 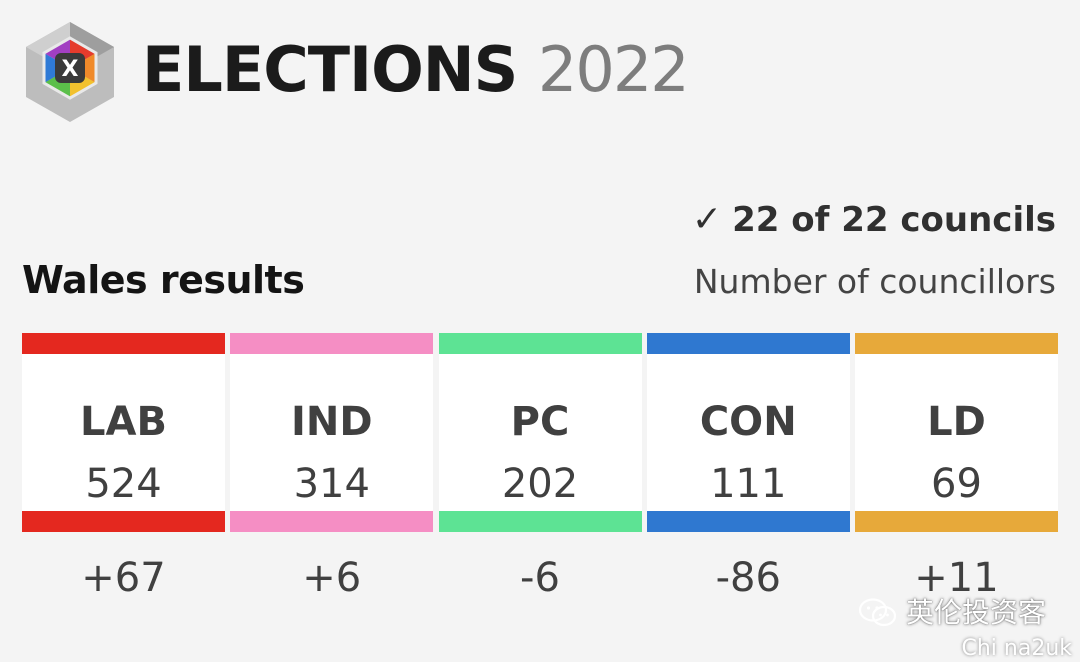 I want to click on councils-status: ✓ 22 of 22 councils, so click(x=874, y=220).